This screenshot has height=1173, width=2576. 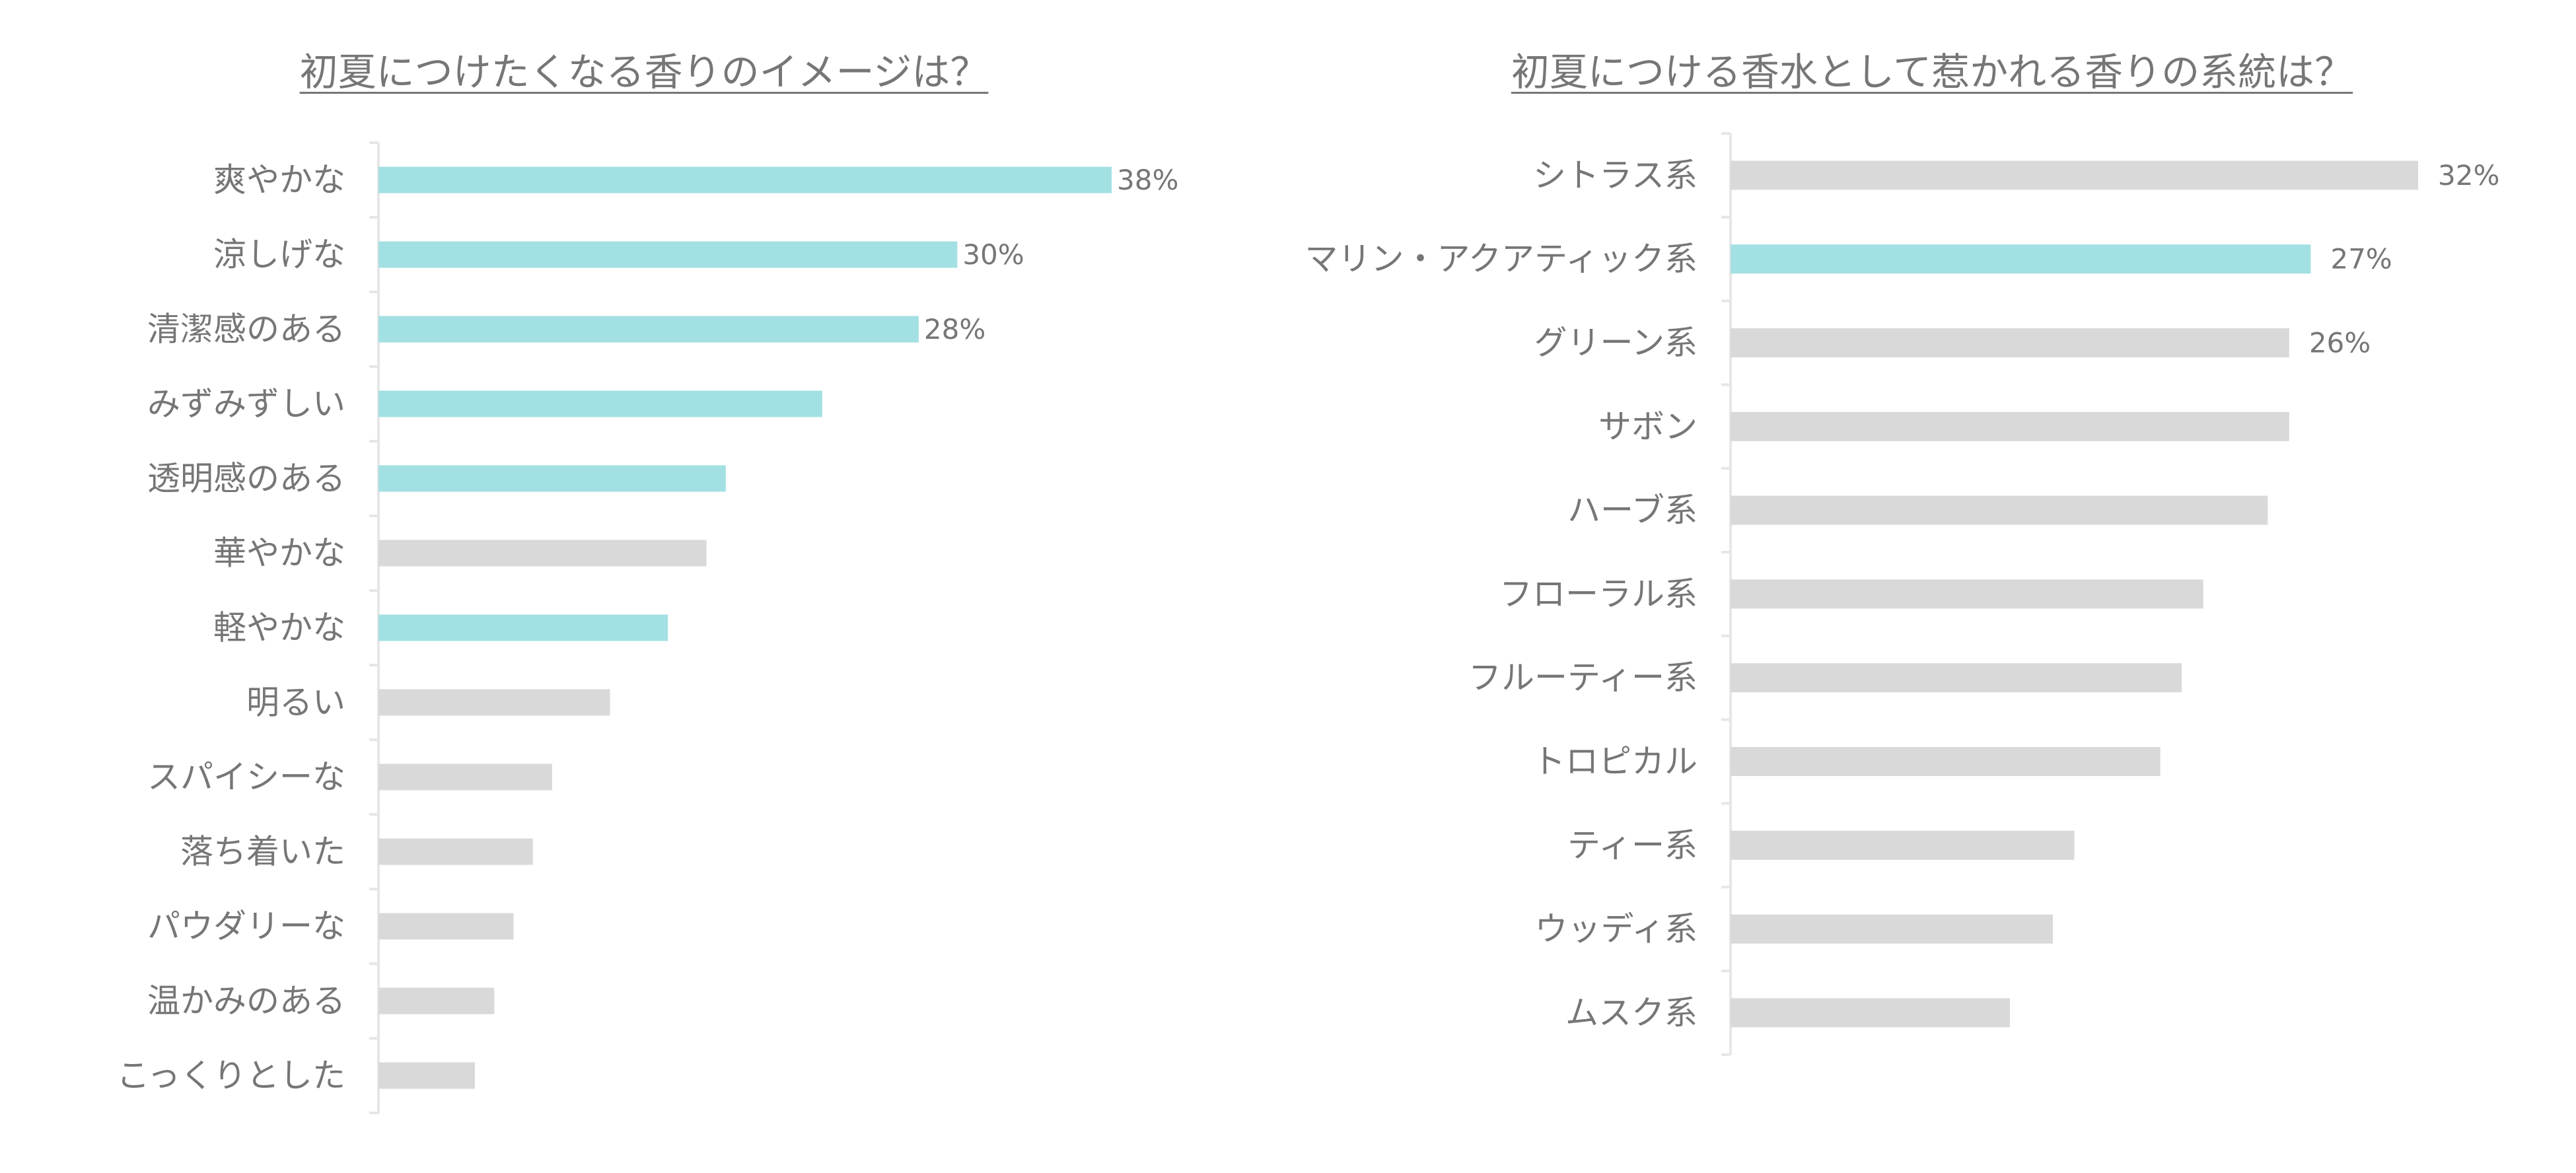 What do you see at coordinates (1632, 1013) in the screenshot?
I see `category-label: ムスク系` at bounding box center [1632, 1013].